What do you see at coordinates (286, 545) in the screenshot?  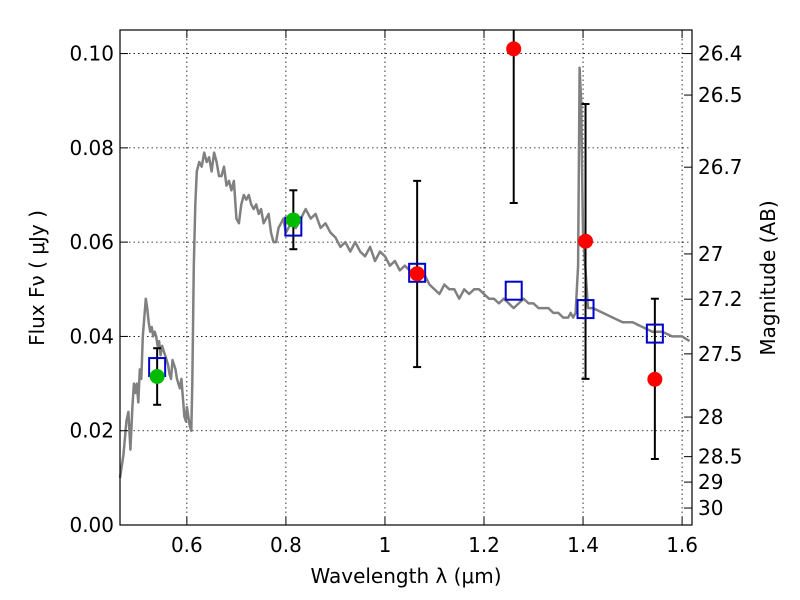 I see `x-tick-label: 0.8` at bounding box center [286, 545].